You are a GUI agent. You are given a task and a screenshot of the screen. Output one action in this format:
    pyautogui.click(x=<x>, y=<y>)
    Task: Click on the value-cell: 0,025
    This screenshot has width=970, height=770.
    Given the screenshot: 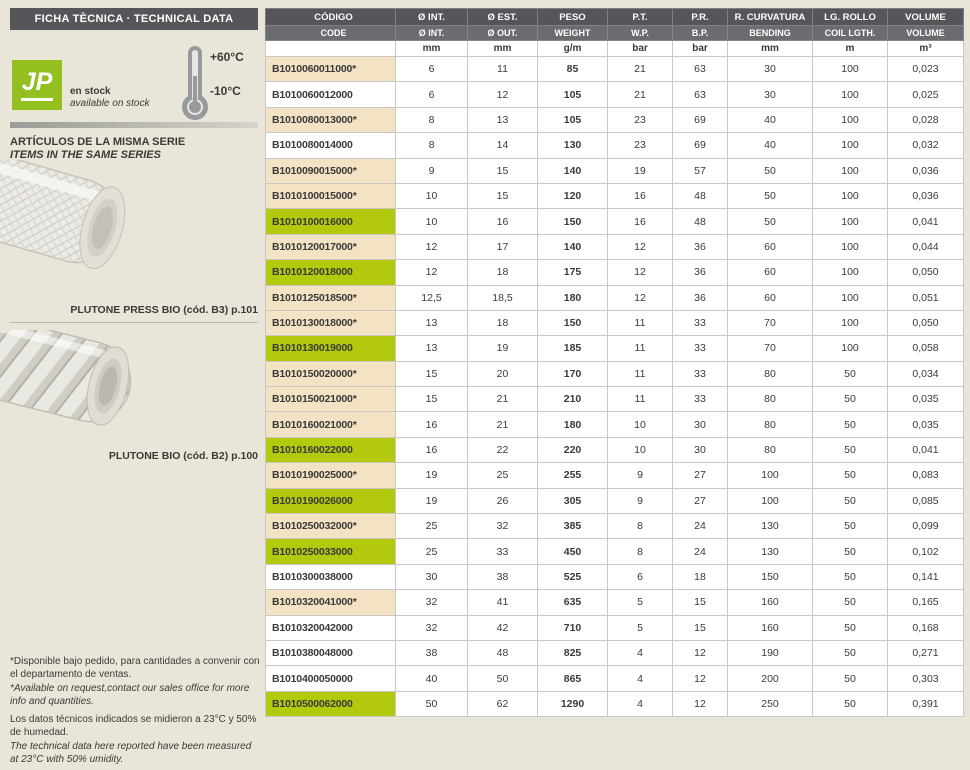 What is the action you would take?
    pyautogui.click(x=925, y=94)
    